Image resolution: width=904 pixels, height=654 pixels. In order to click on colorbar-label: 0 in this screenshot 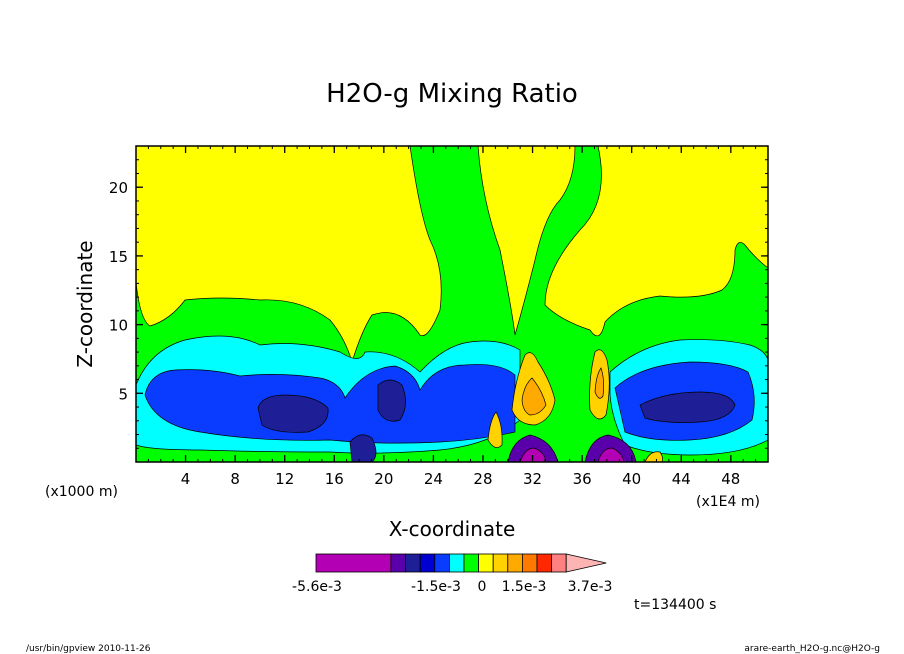, I will do `click(482, 587)`.